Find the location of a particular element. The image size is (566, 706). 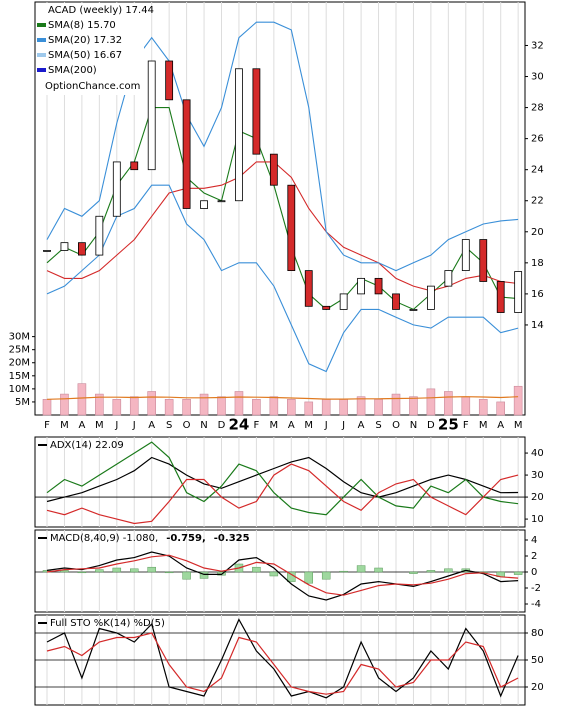

y-tick-label: 80 is located at coordinates (537, 633).